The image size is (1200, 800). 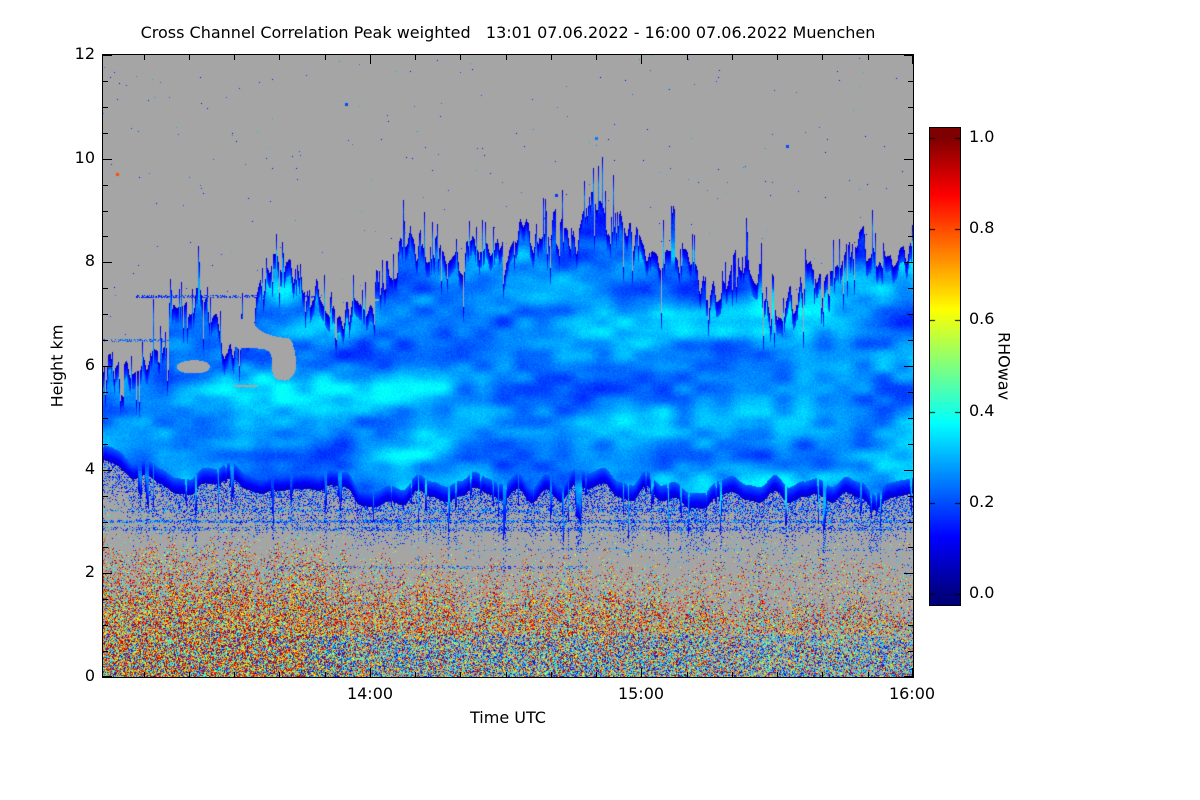 What do you see at coordinates (84, 53) in the screenshot?
I see `y-tick-label: 12` at bounding box center [84, 53].